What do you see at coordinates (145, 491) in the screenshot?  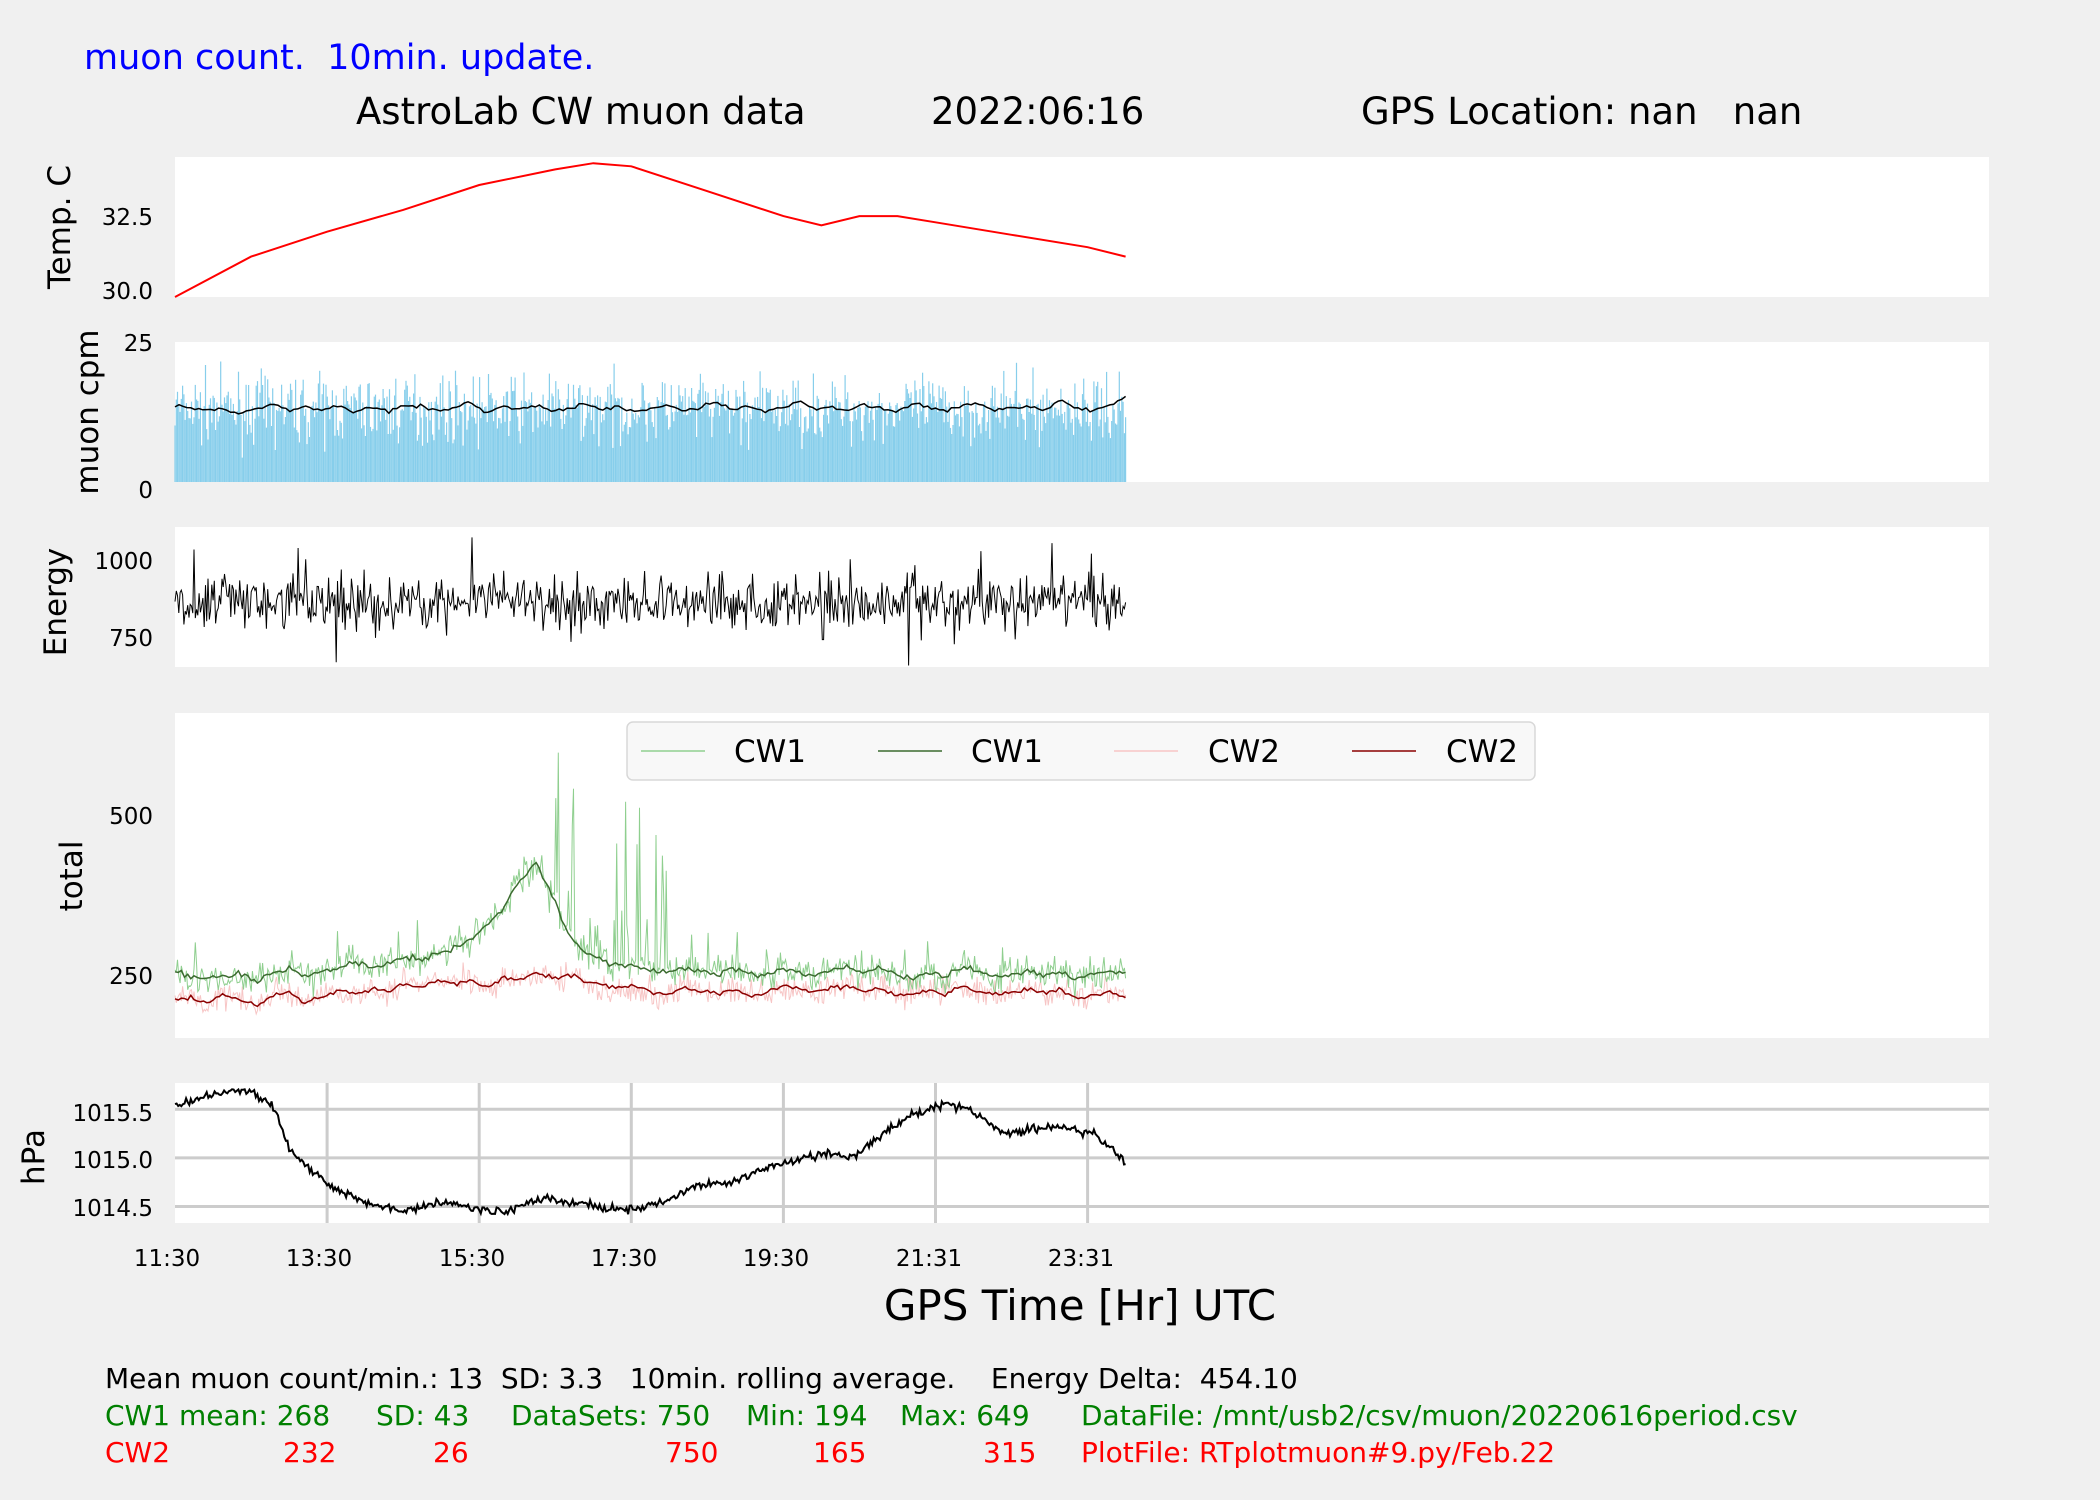 I see `cpm-ytick: 0` at bounding box center [145, 491].